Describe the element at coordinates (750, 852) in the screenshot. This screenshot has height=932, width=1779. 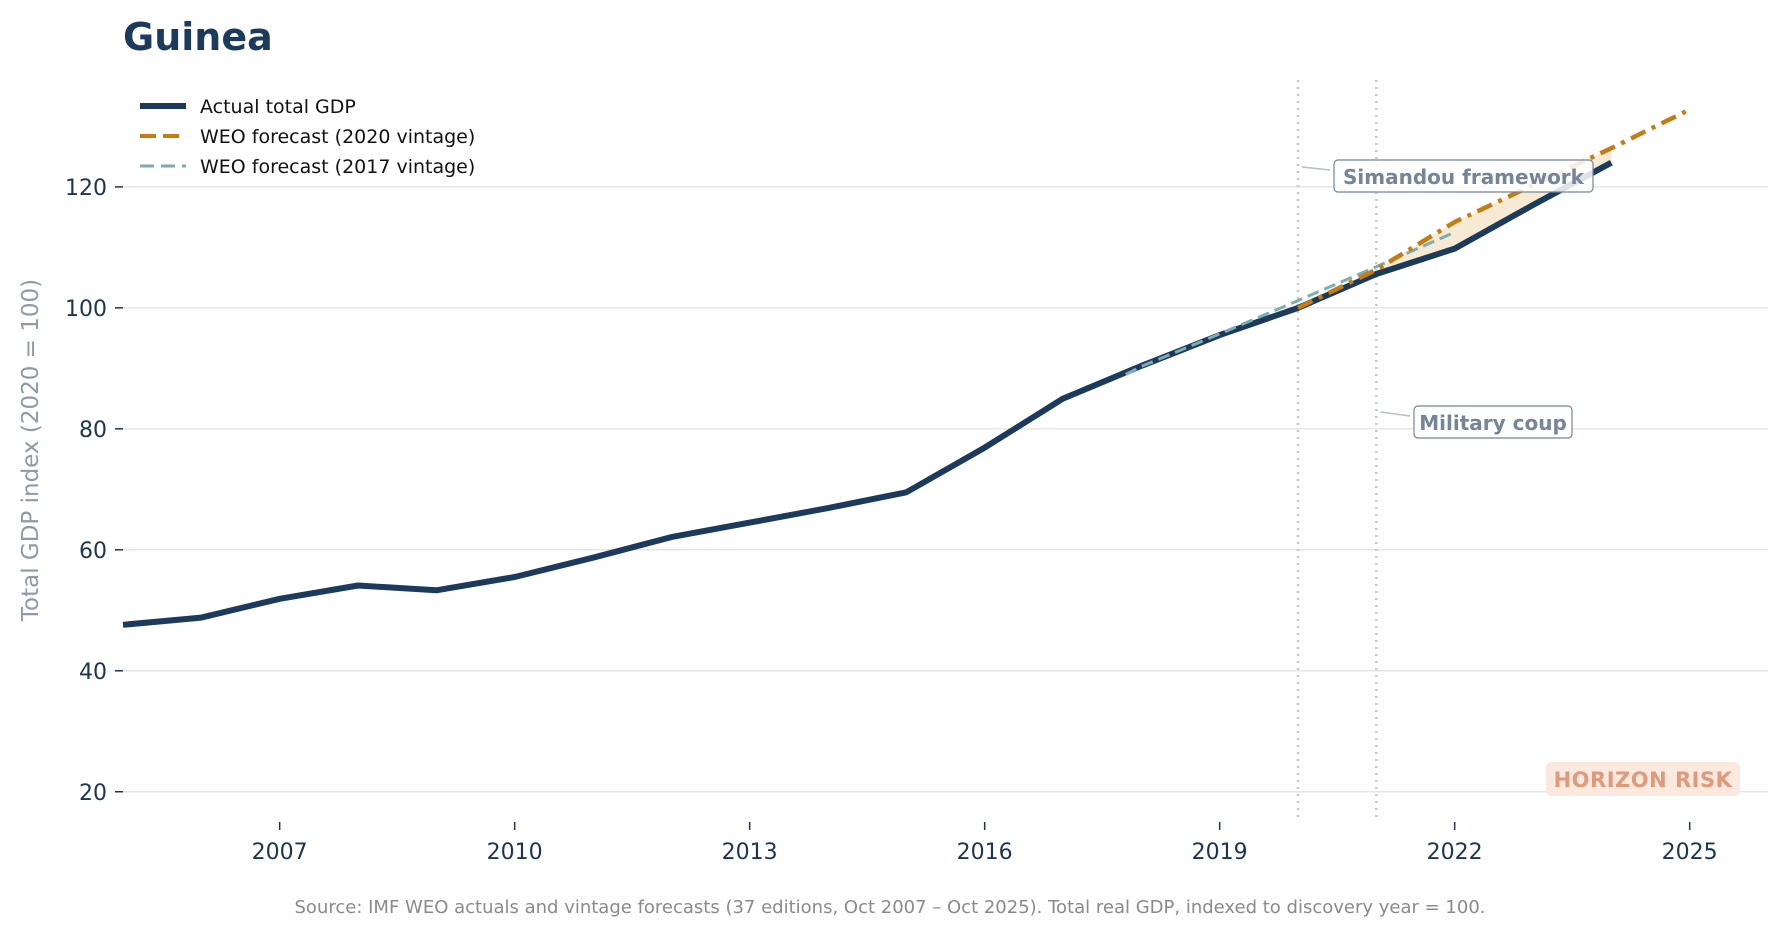
I see `x-tick-label: 2013` at that location.